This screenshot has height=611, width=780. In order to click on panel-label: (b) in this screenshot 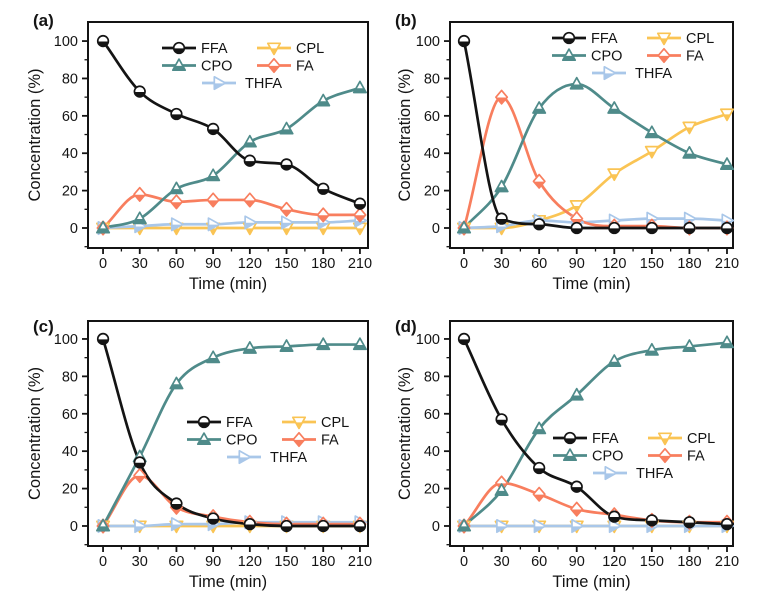, I will do `click(406, 20)`.